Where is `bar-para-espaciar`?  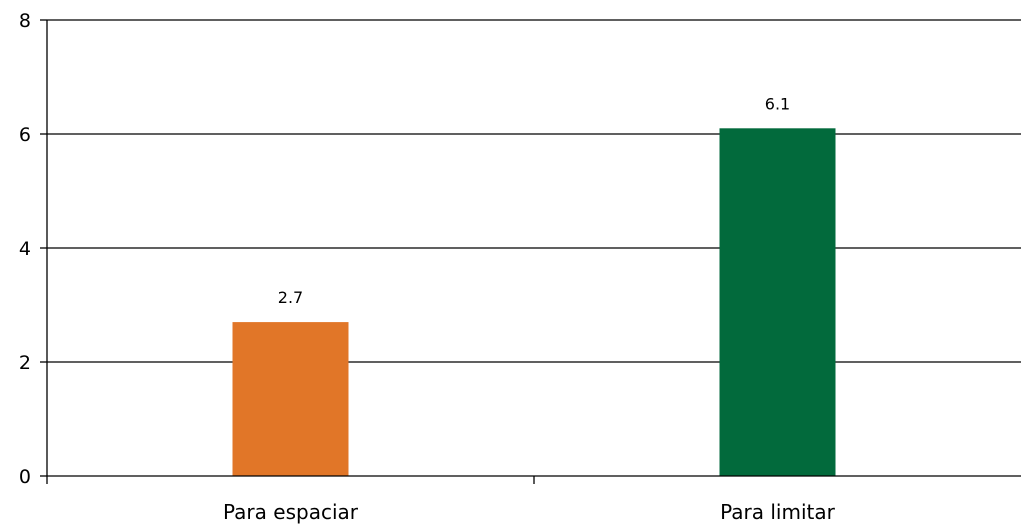 bar-para-espaciar is located at coordinates (290, 399).